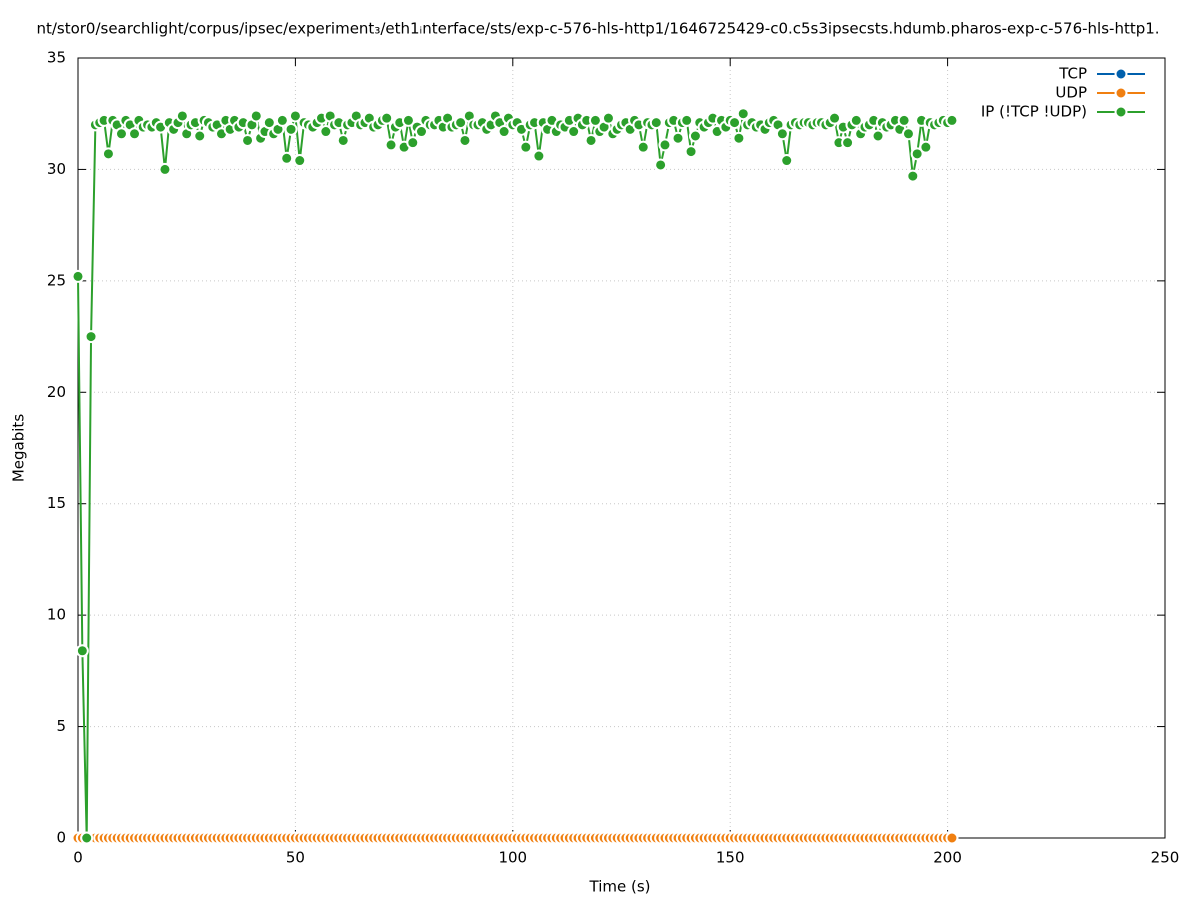  I want to click on x-tick-label: 200, so click(947, 858).